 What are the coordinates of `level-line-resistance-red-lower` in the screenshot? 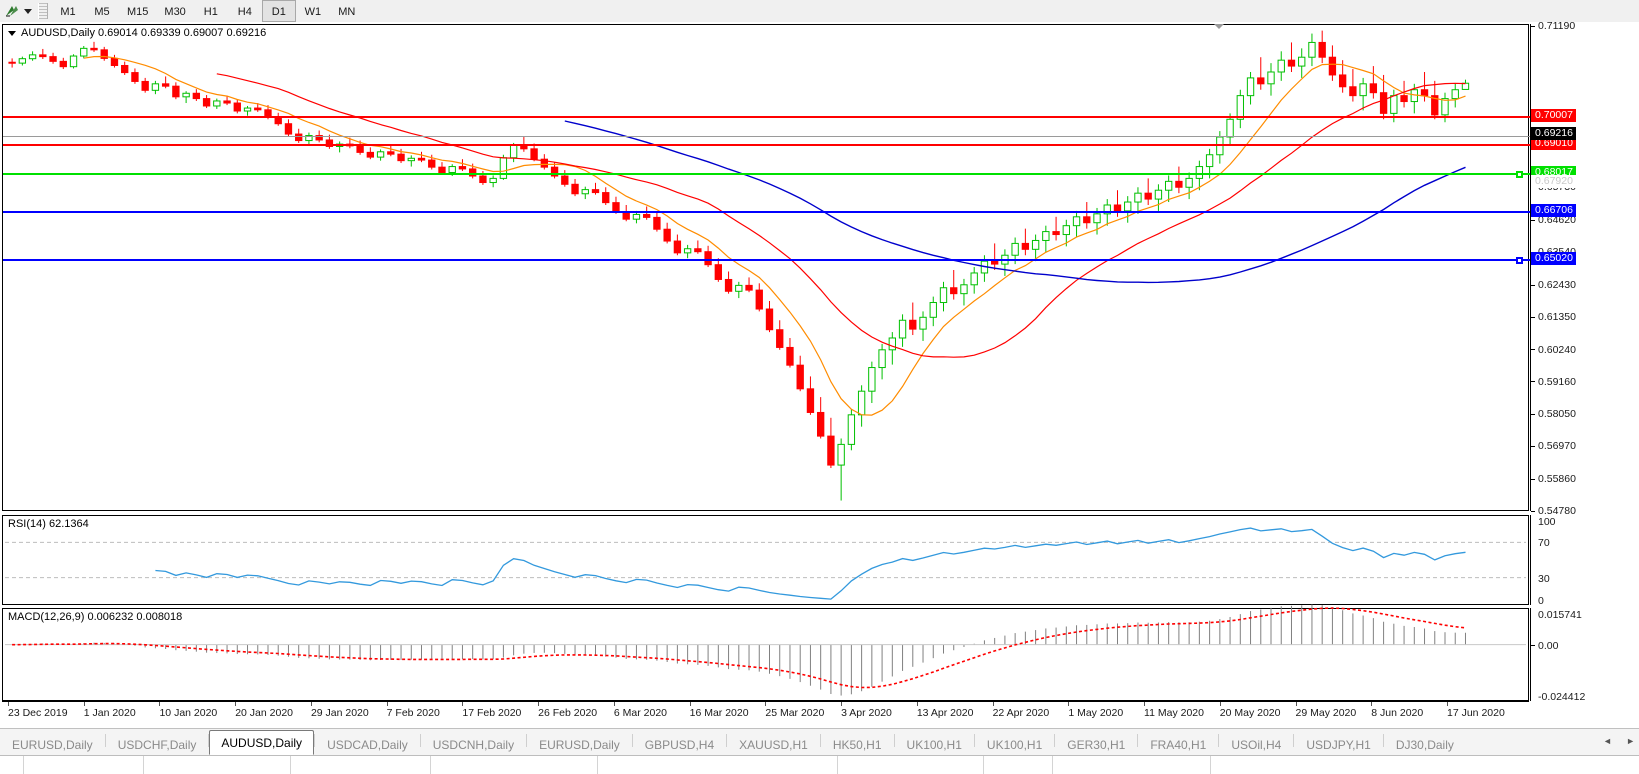 It's located at (766, 145).